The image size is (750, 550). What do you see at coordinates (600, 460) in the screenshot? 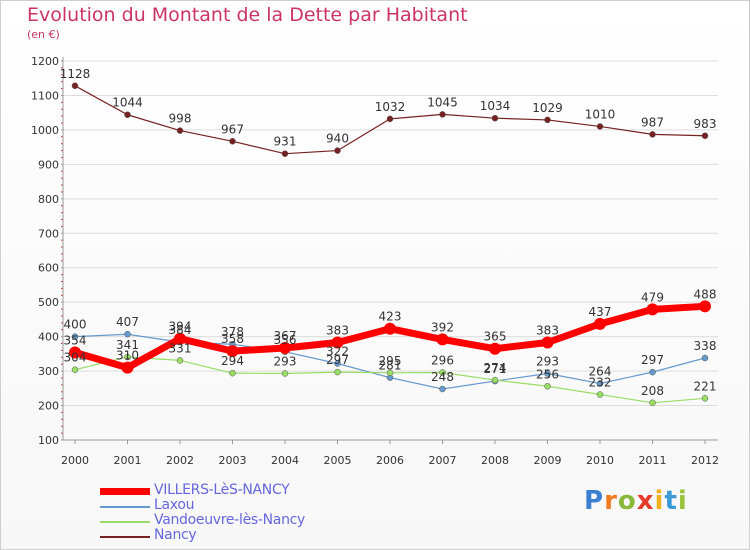
I see `x-tick-label: 2010` at bounding box center [600, 460].